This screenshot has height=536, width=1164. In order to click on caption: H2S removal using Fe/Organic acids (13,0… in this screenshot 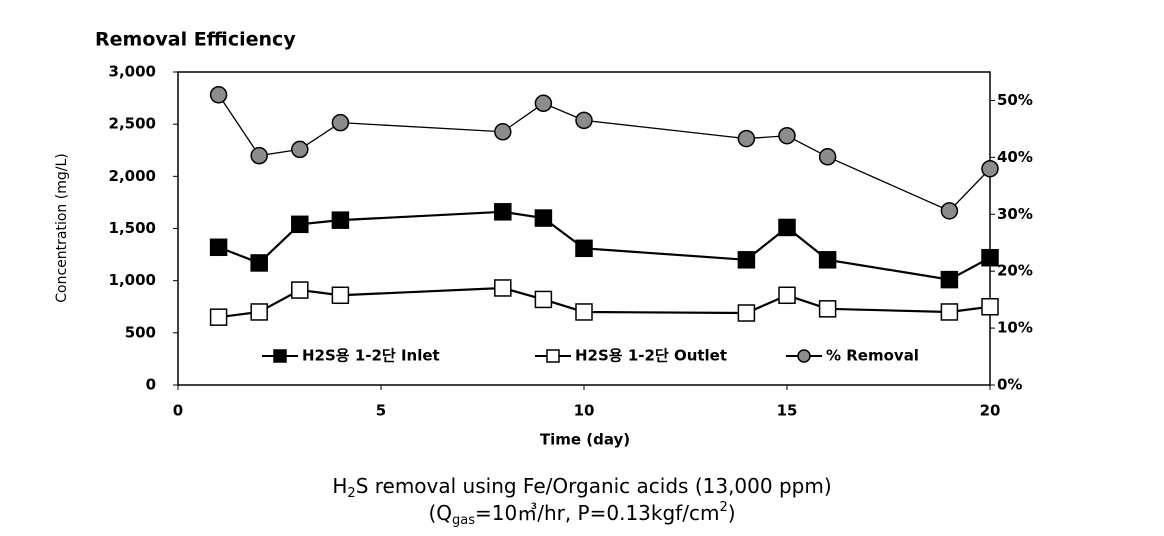, I will do `click(581, 487)`.